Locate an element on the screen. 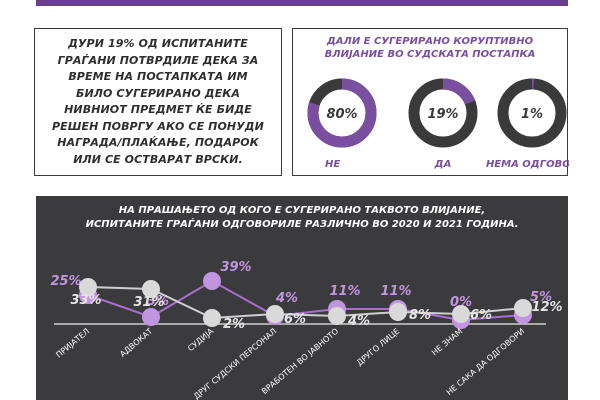 This screenshot has width=600, height=400. donut-value-label: 1% is located at coordinates (532, 114).